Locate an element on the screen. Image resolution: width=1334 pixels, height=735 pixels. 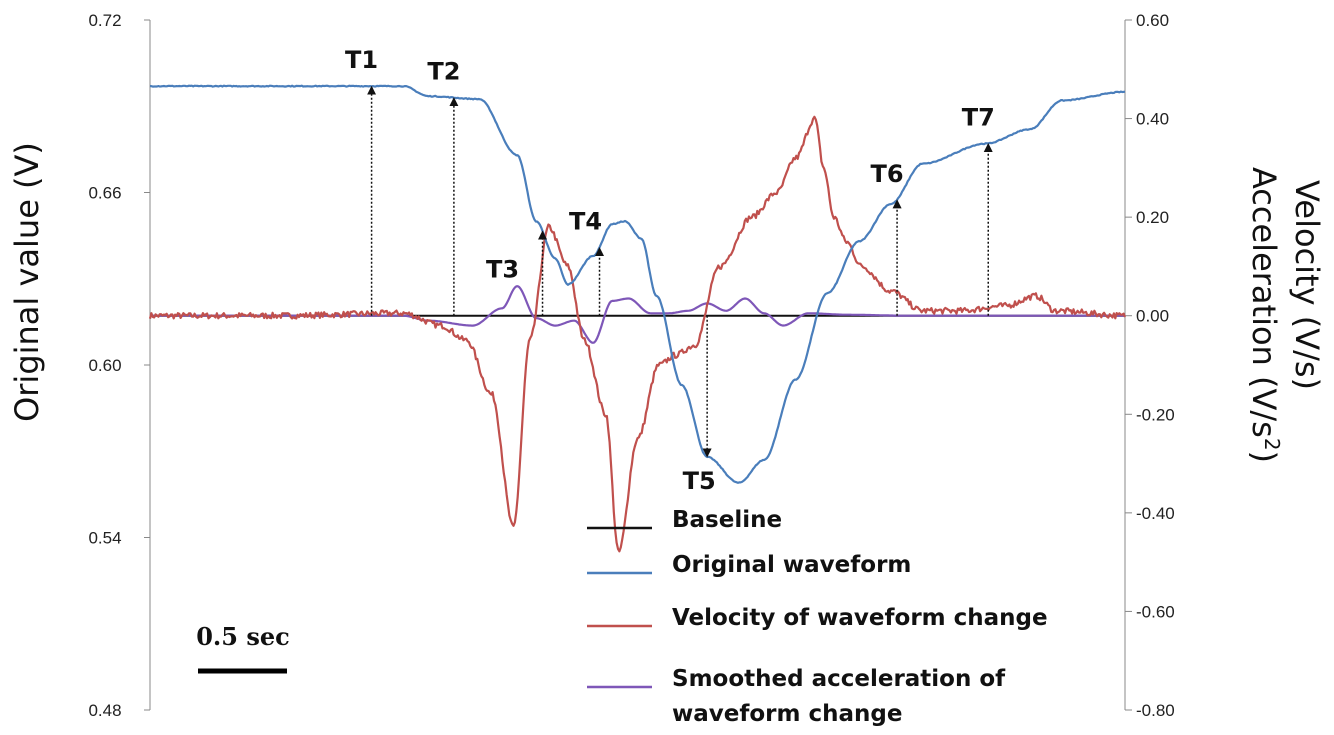
right-axis-tick-label: 0.60 is located at coordinates (1152, 20).